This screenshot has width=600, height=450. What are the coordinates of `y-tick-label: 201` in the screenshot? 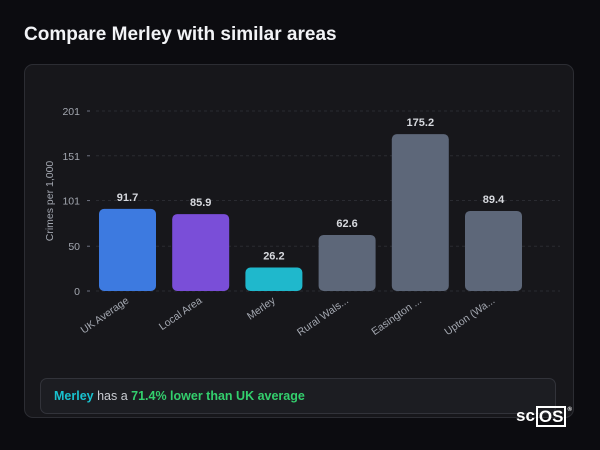 It's located at (71, 112).